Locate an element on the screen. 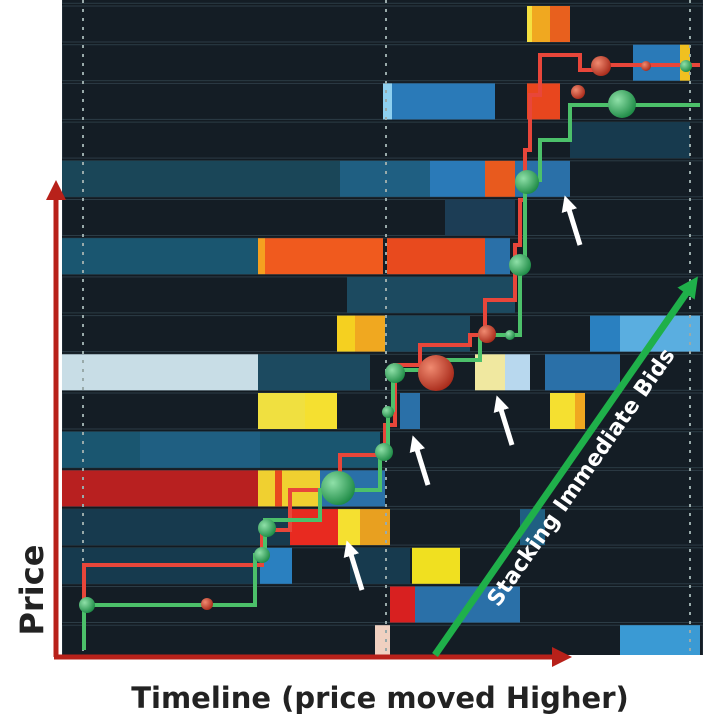  x-axis-label: Timeline (price moved Higher) is located at coordinates (380, 698).